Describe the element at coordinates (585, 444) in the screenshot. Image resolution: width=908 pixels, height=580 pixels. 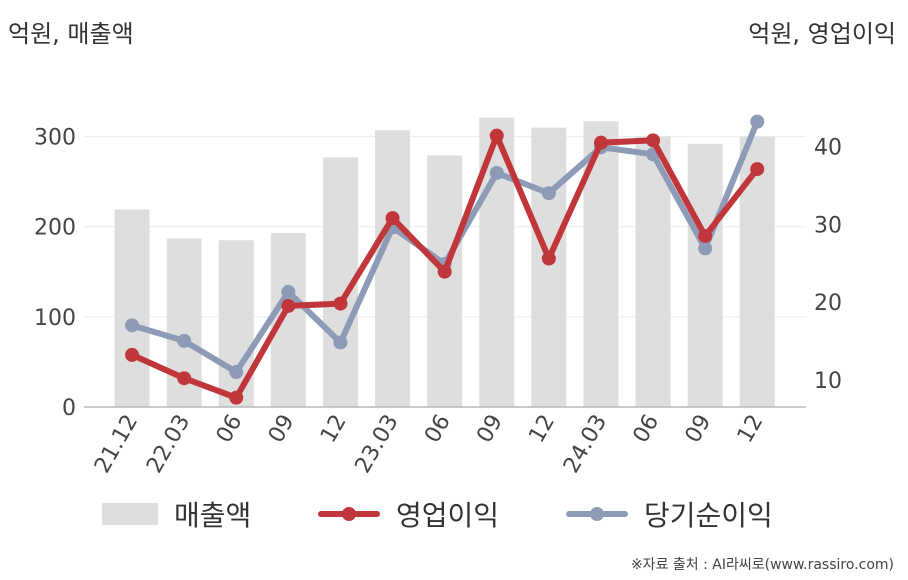
I see `x-tick-label: 24.03` at that location.